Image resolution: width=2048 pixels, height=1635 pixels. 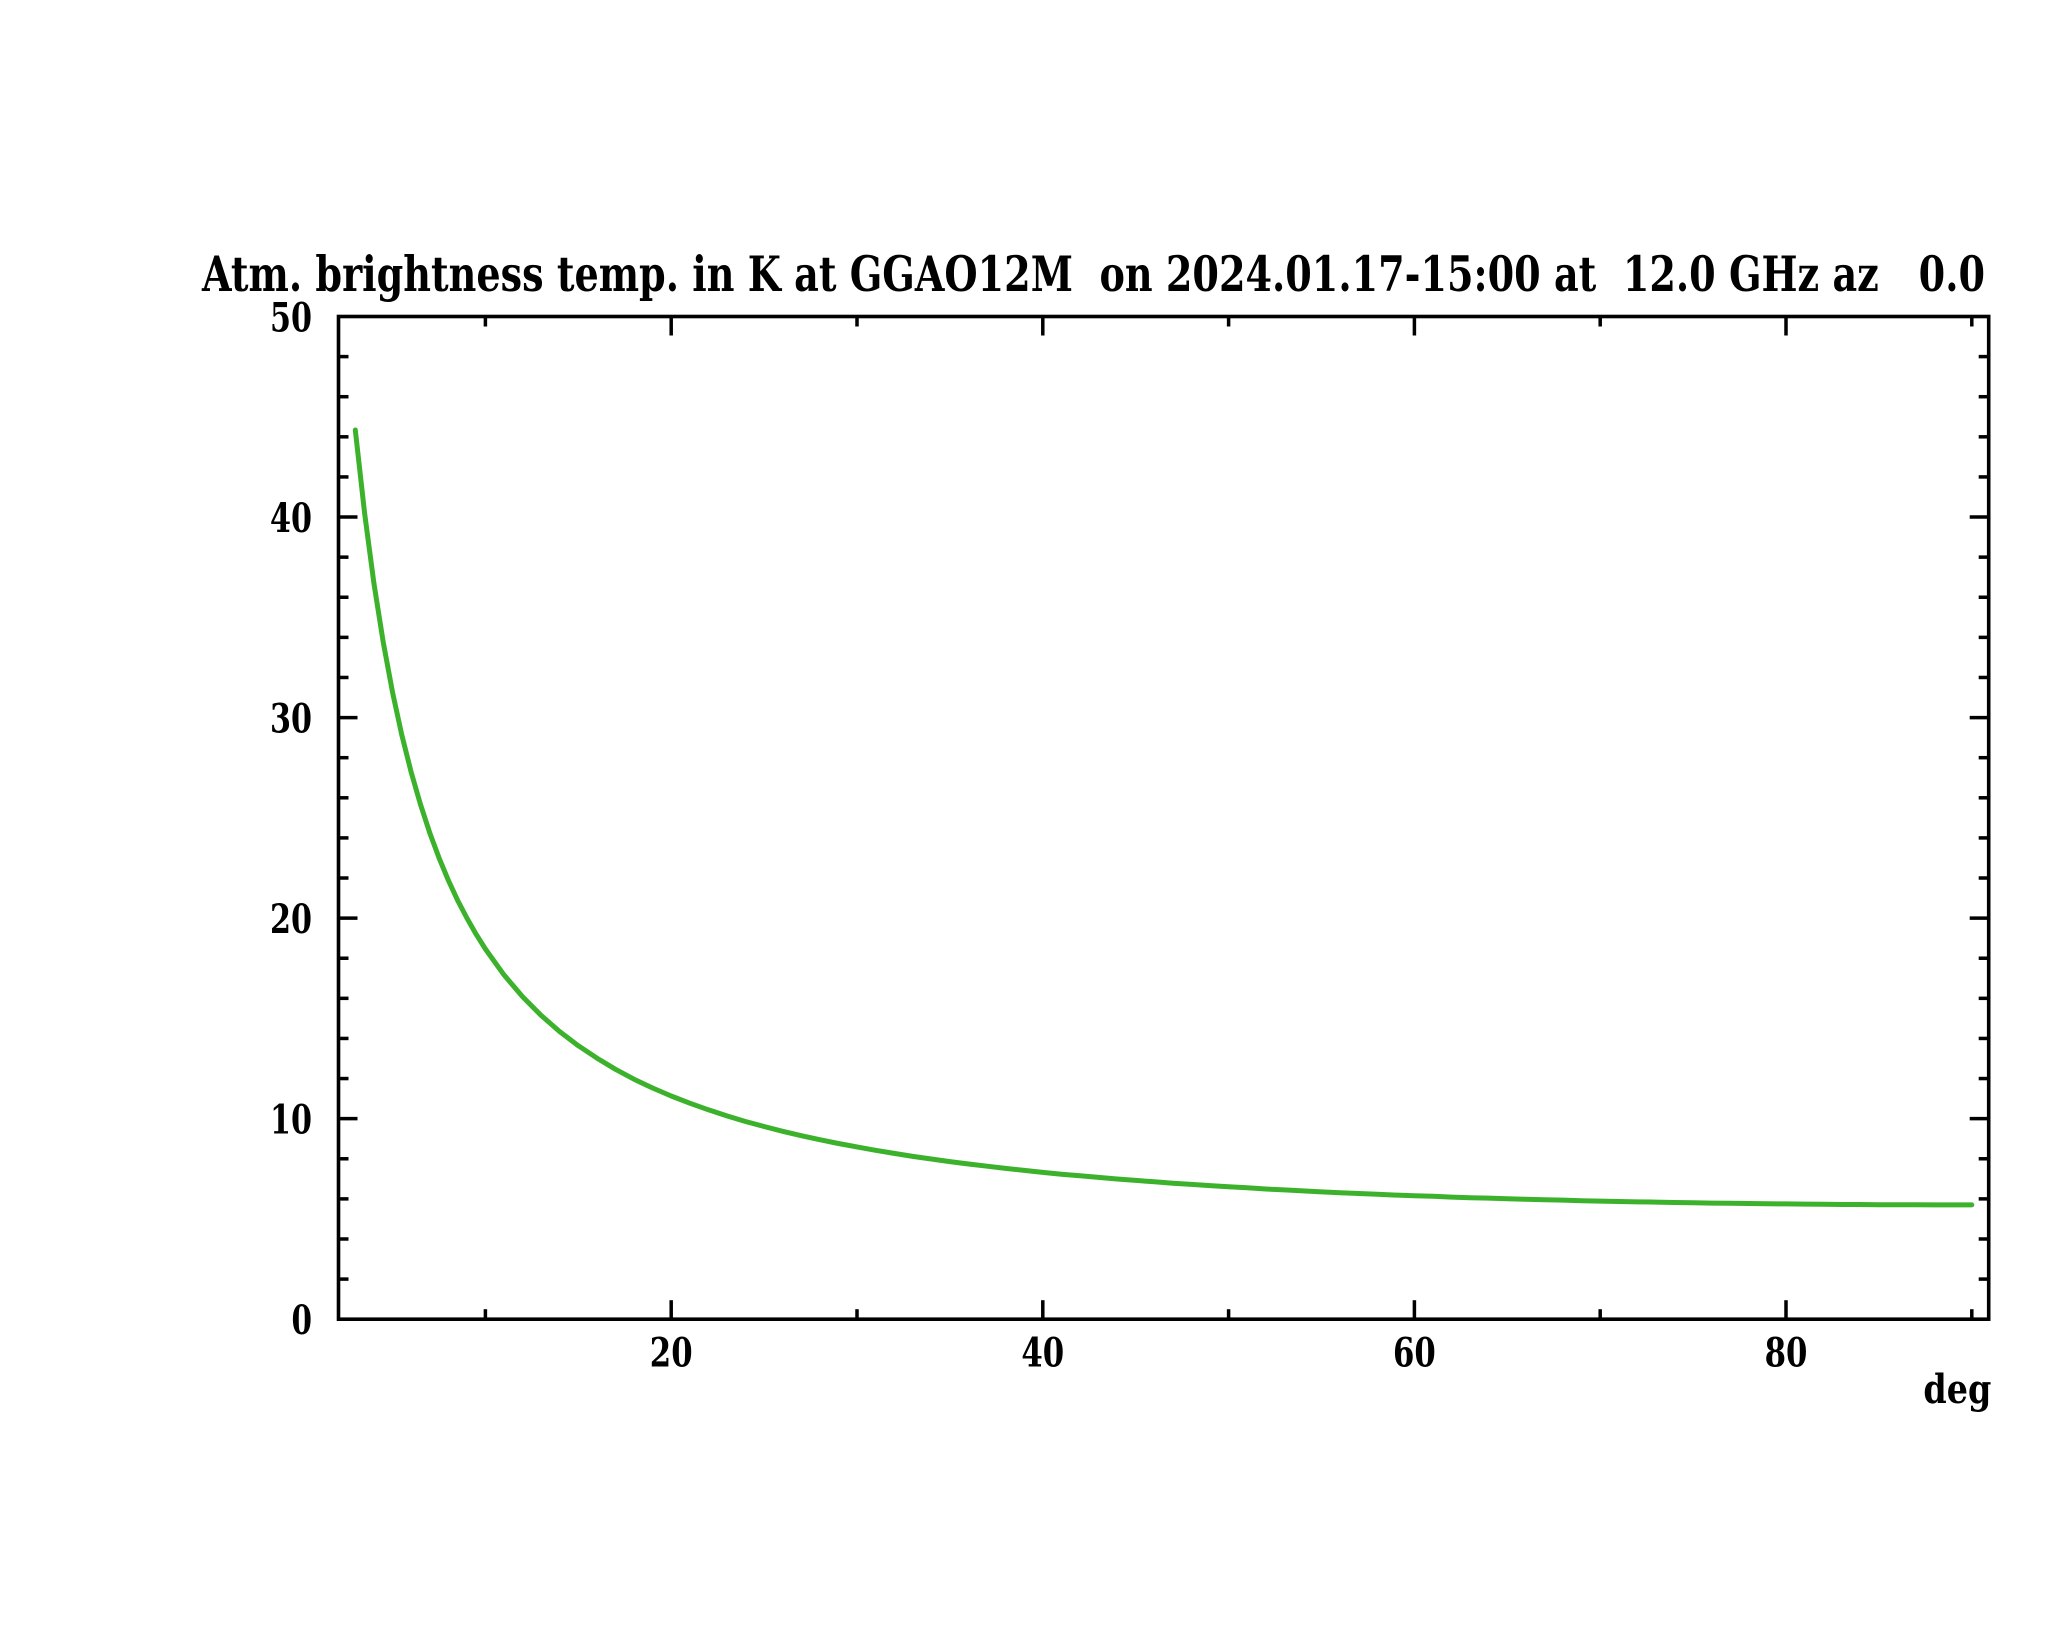 I want to click on x-tick-label-60: 60, so click(x=1414, y=1353).